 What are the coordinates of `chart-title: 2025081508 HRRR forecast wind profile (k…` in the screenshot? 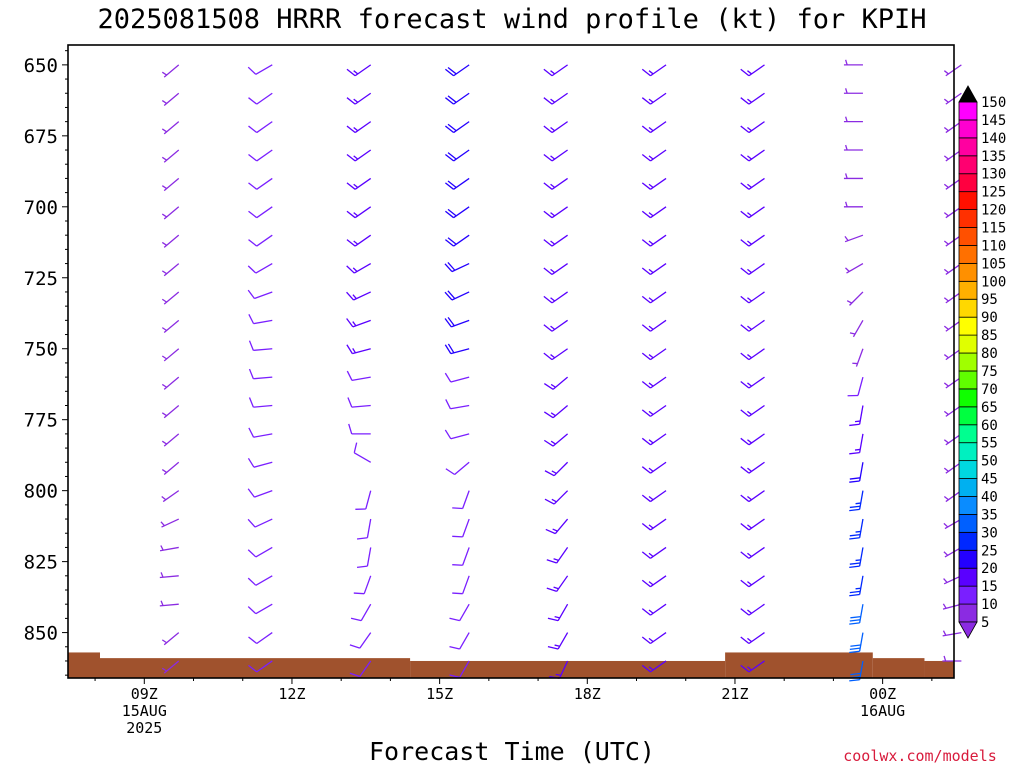 It's located at (511, 19).